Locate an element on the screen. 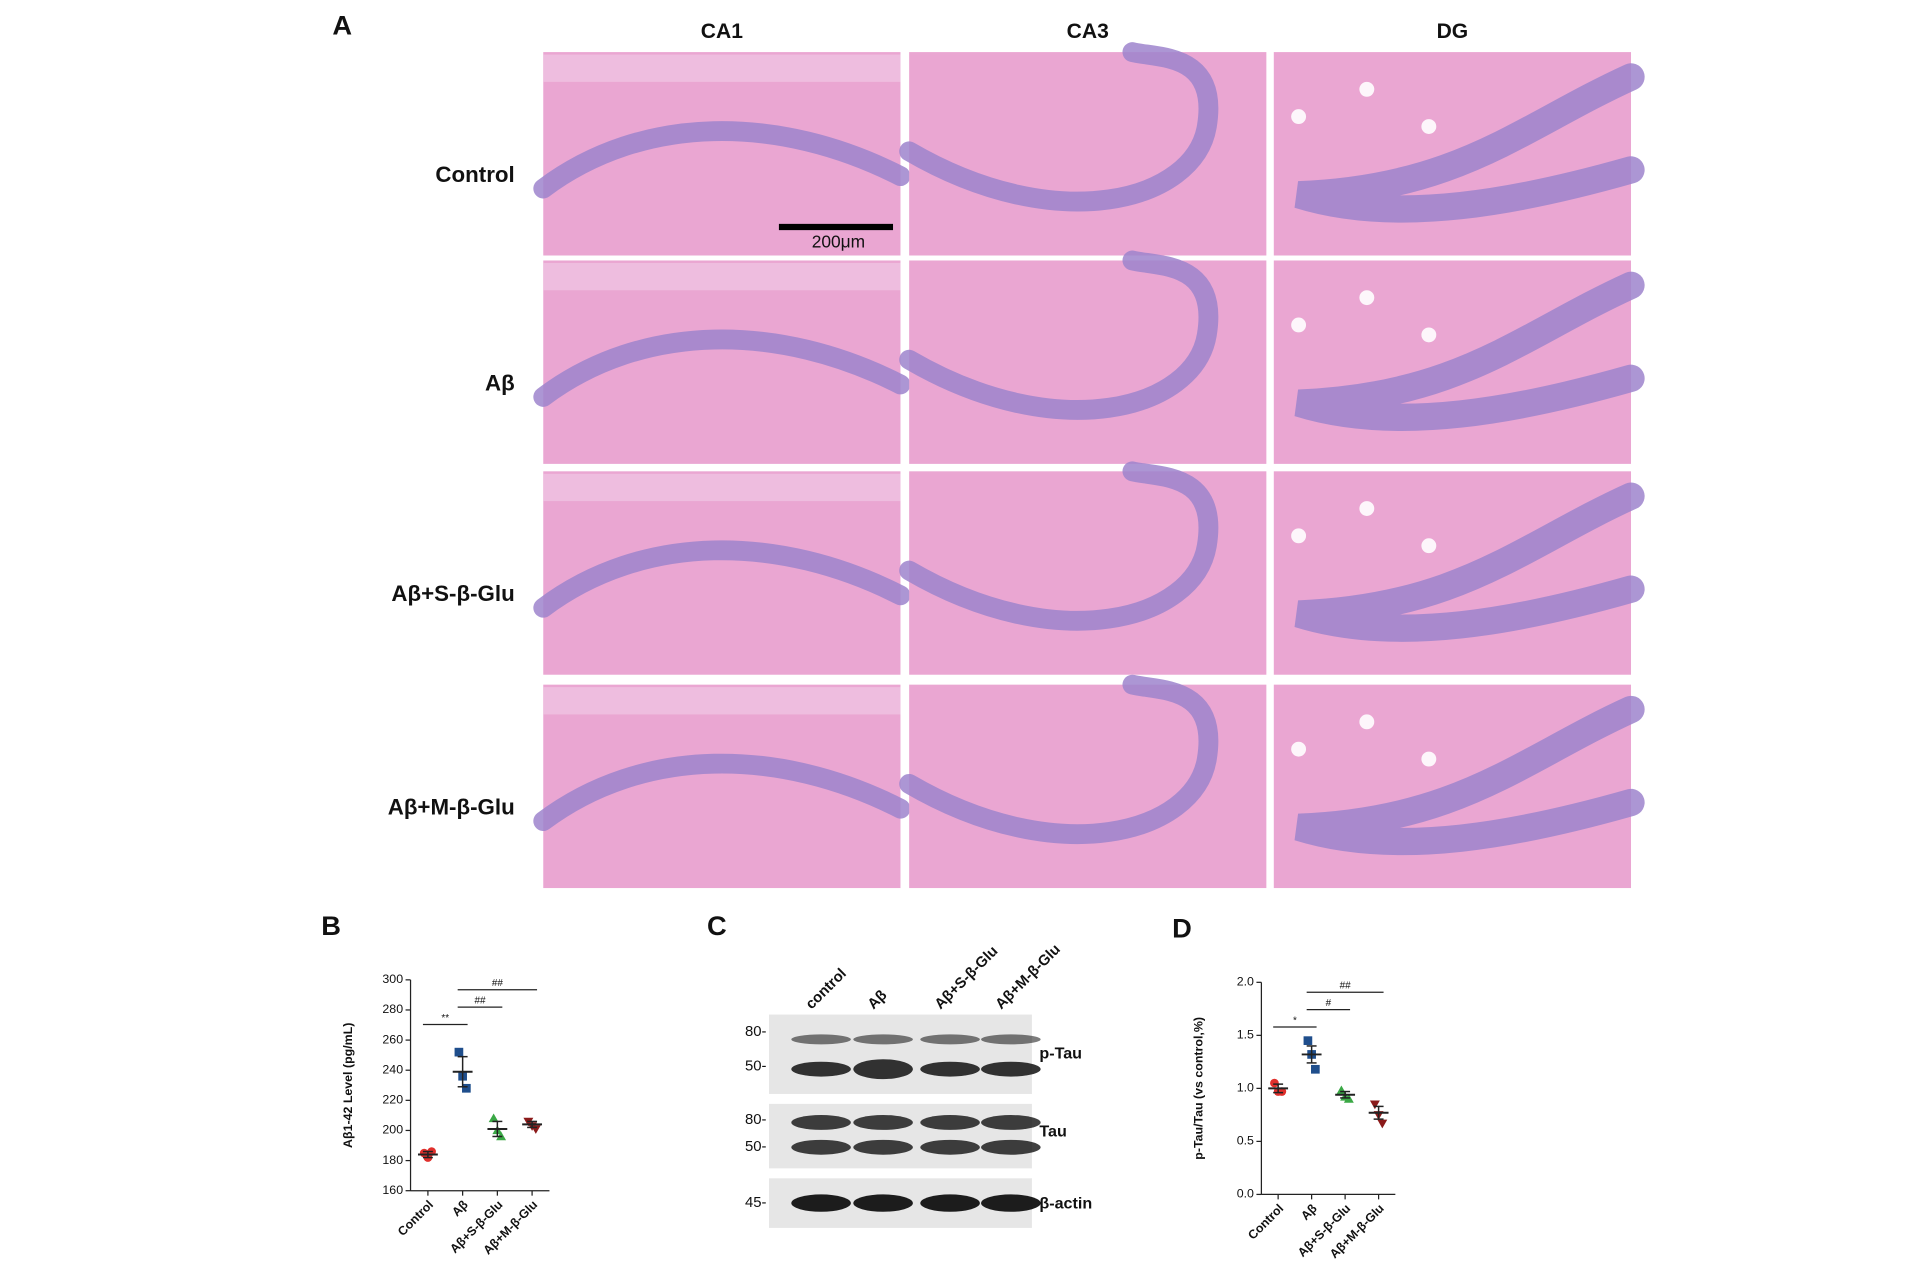 The height and width of the screenshot is (1280, 1920). y-tick-label: 160 is located at coordinates (392, 1190).